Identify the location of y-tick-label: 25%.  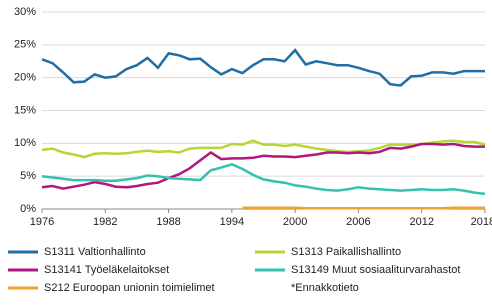
(25, 45).